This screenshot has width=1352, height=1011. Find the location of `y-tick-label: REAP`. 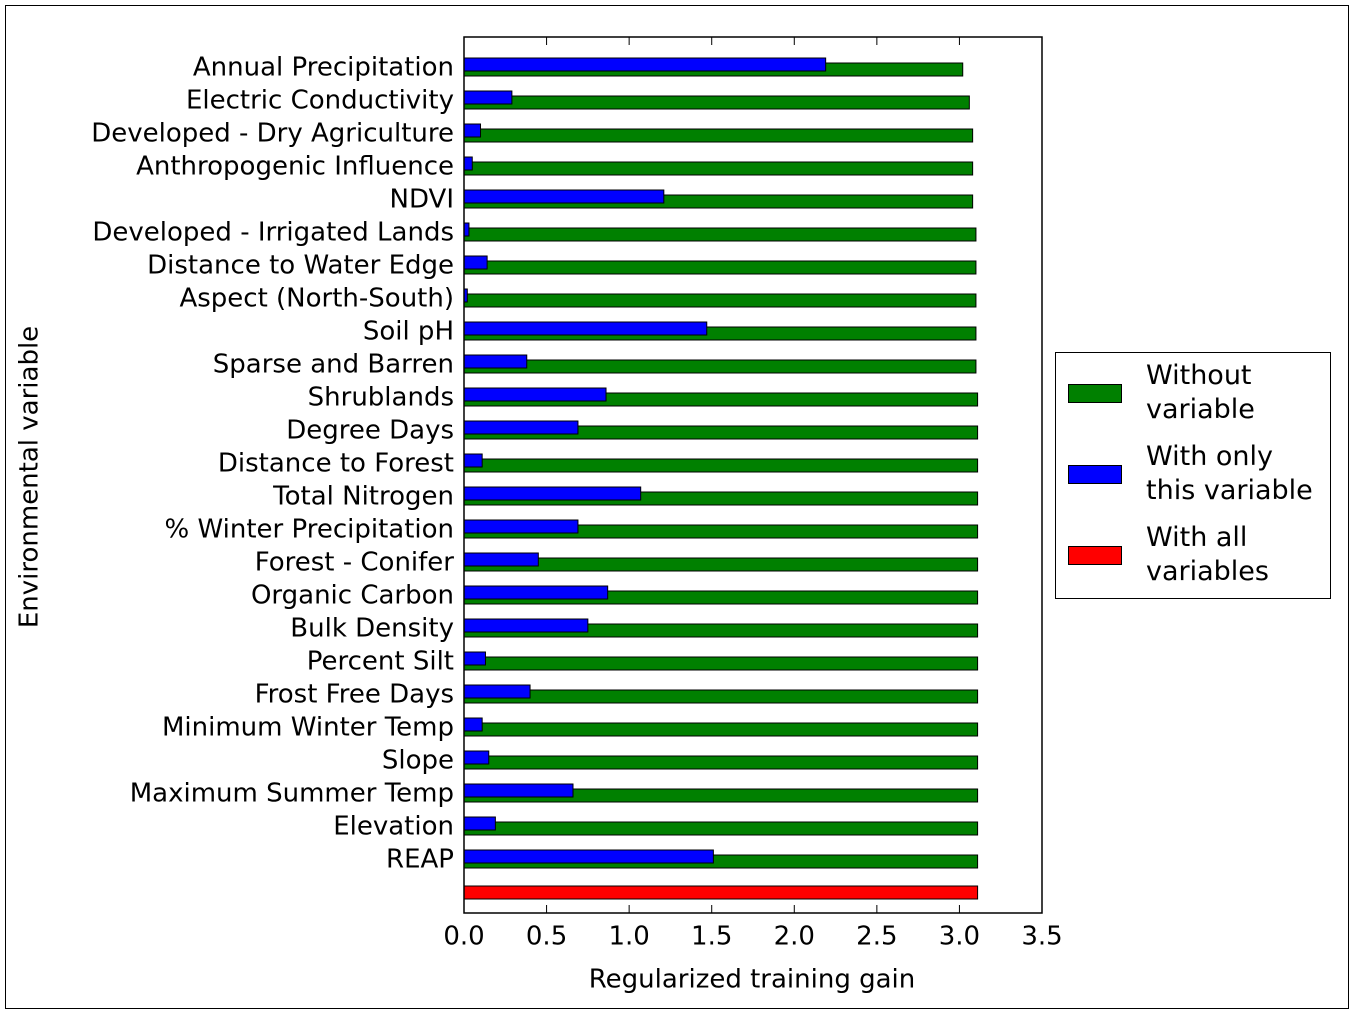

y-tick-label: REAP is located at coordinates (420, 860).